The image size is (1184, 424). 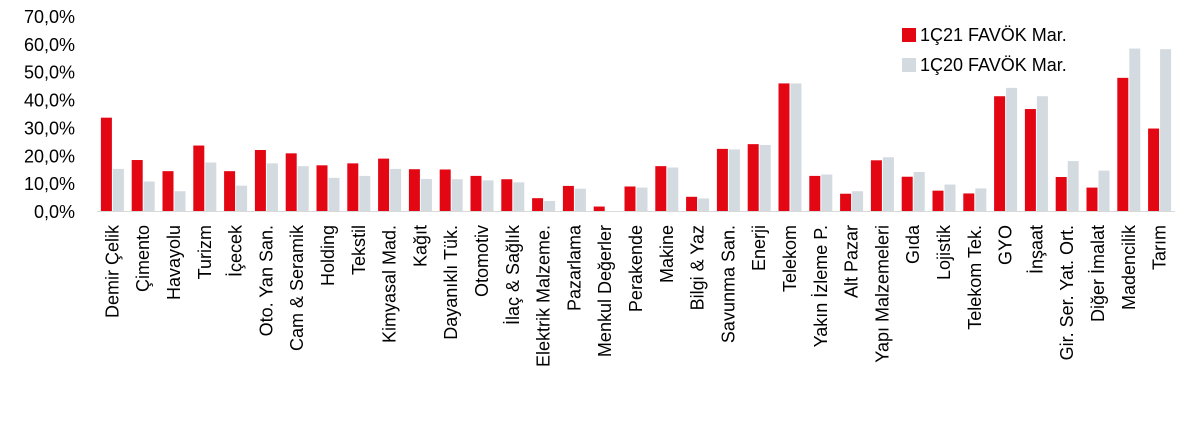 What do you see at coordinates (297, 287) in the screenshot?
I see `x-tick-label: Cam & Seramik` at bounding box center [297, 287].